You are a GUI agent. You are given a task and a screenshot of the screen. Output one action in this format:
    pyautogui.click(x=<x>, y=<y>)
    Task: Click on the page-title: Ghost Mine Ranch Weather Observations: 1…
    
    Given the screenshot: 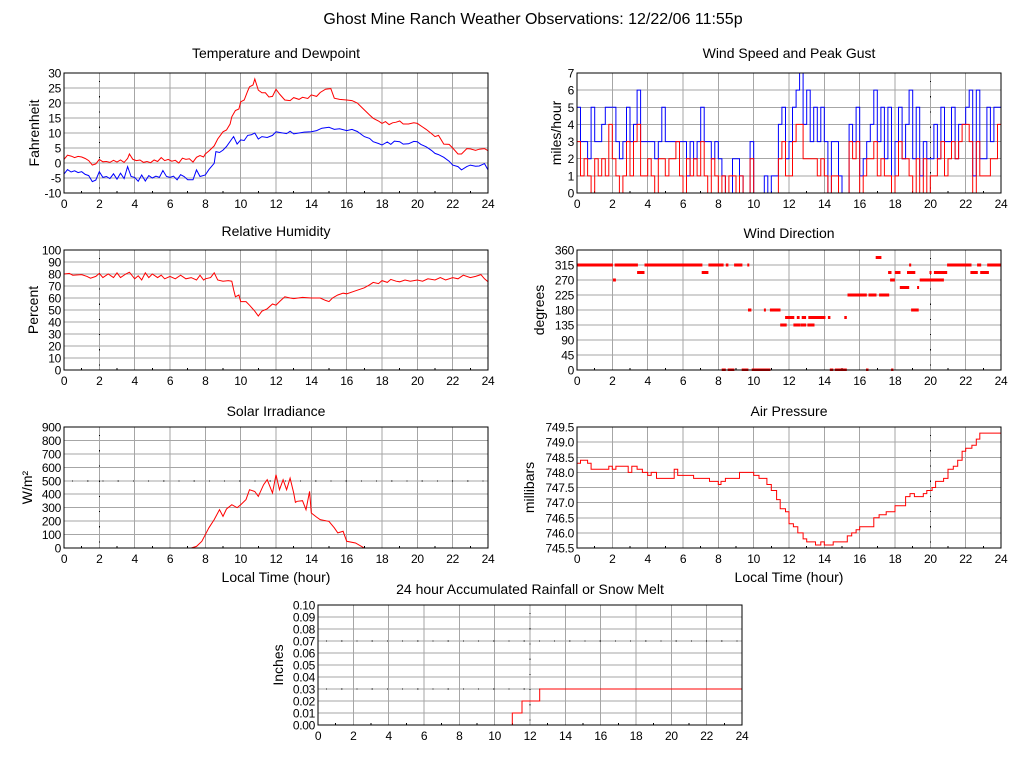 What is the action you would take?
    pyautogui.click(x=532, y=19)
    